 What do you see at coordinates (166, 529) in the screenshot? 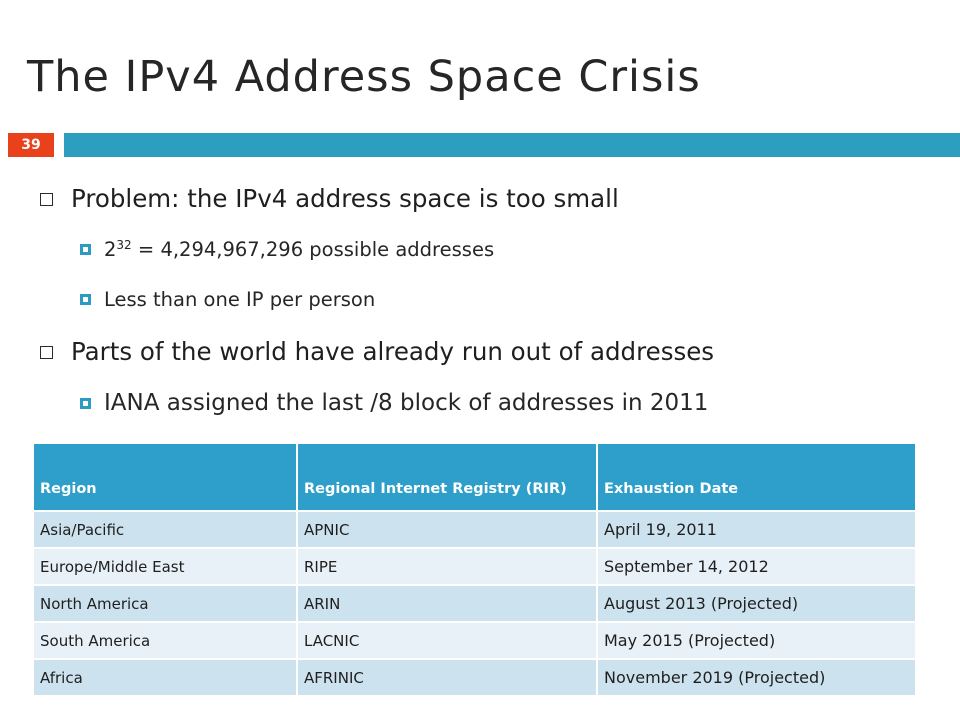
I see `cell-region: Asia/Pacific` at bounding box center [166, 529].